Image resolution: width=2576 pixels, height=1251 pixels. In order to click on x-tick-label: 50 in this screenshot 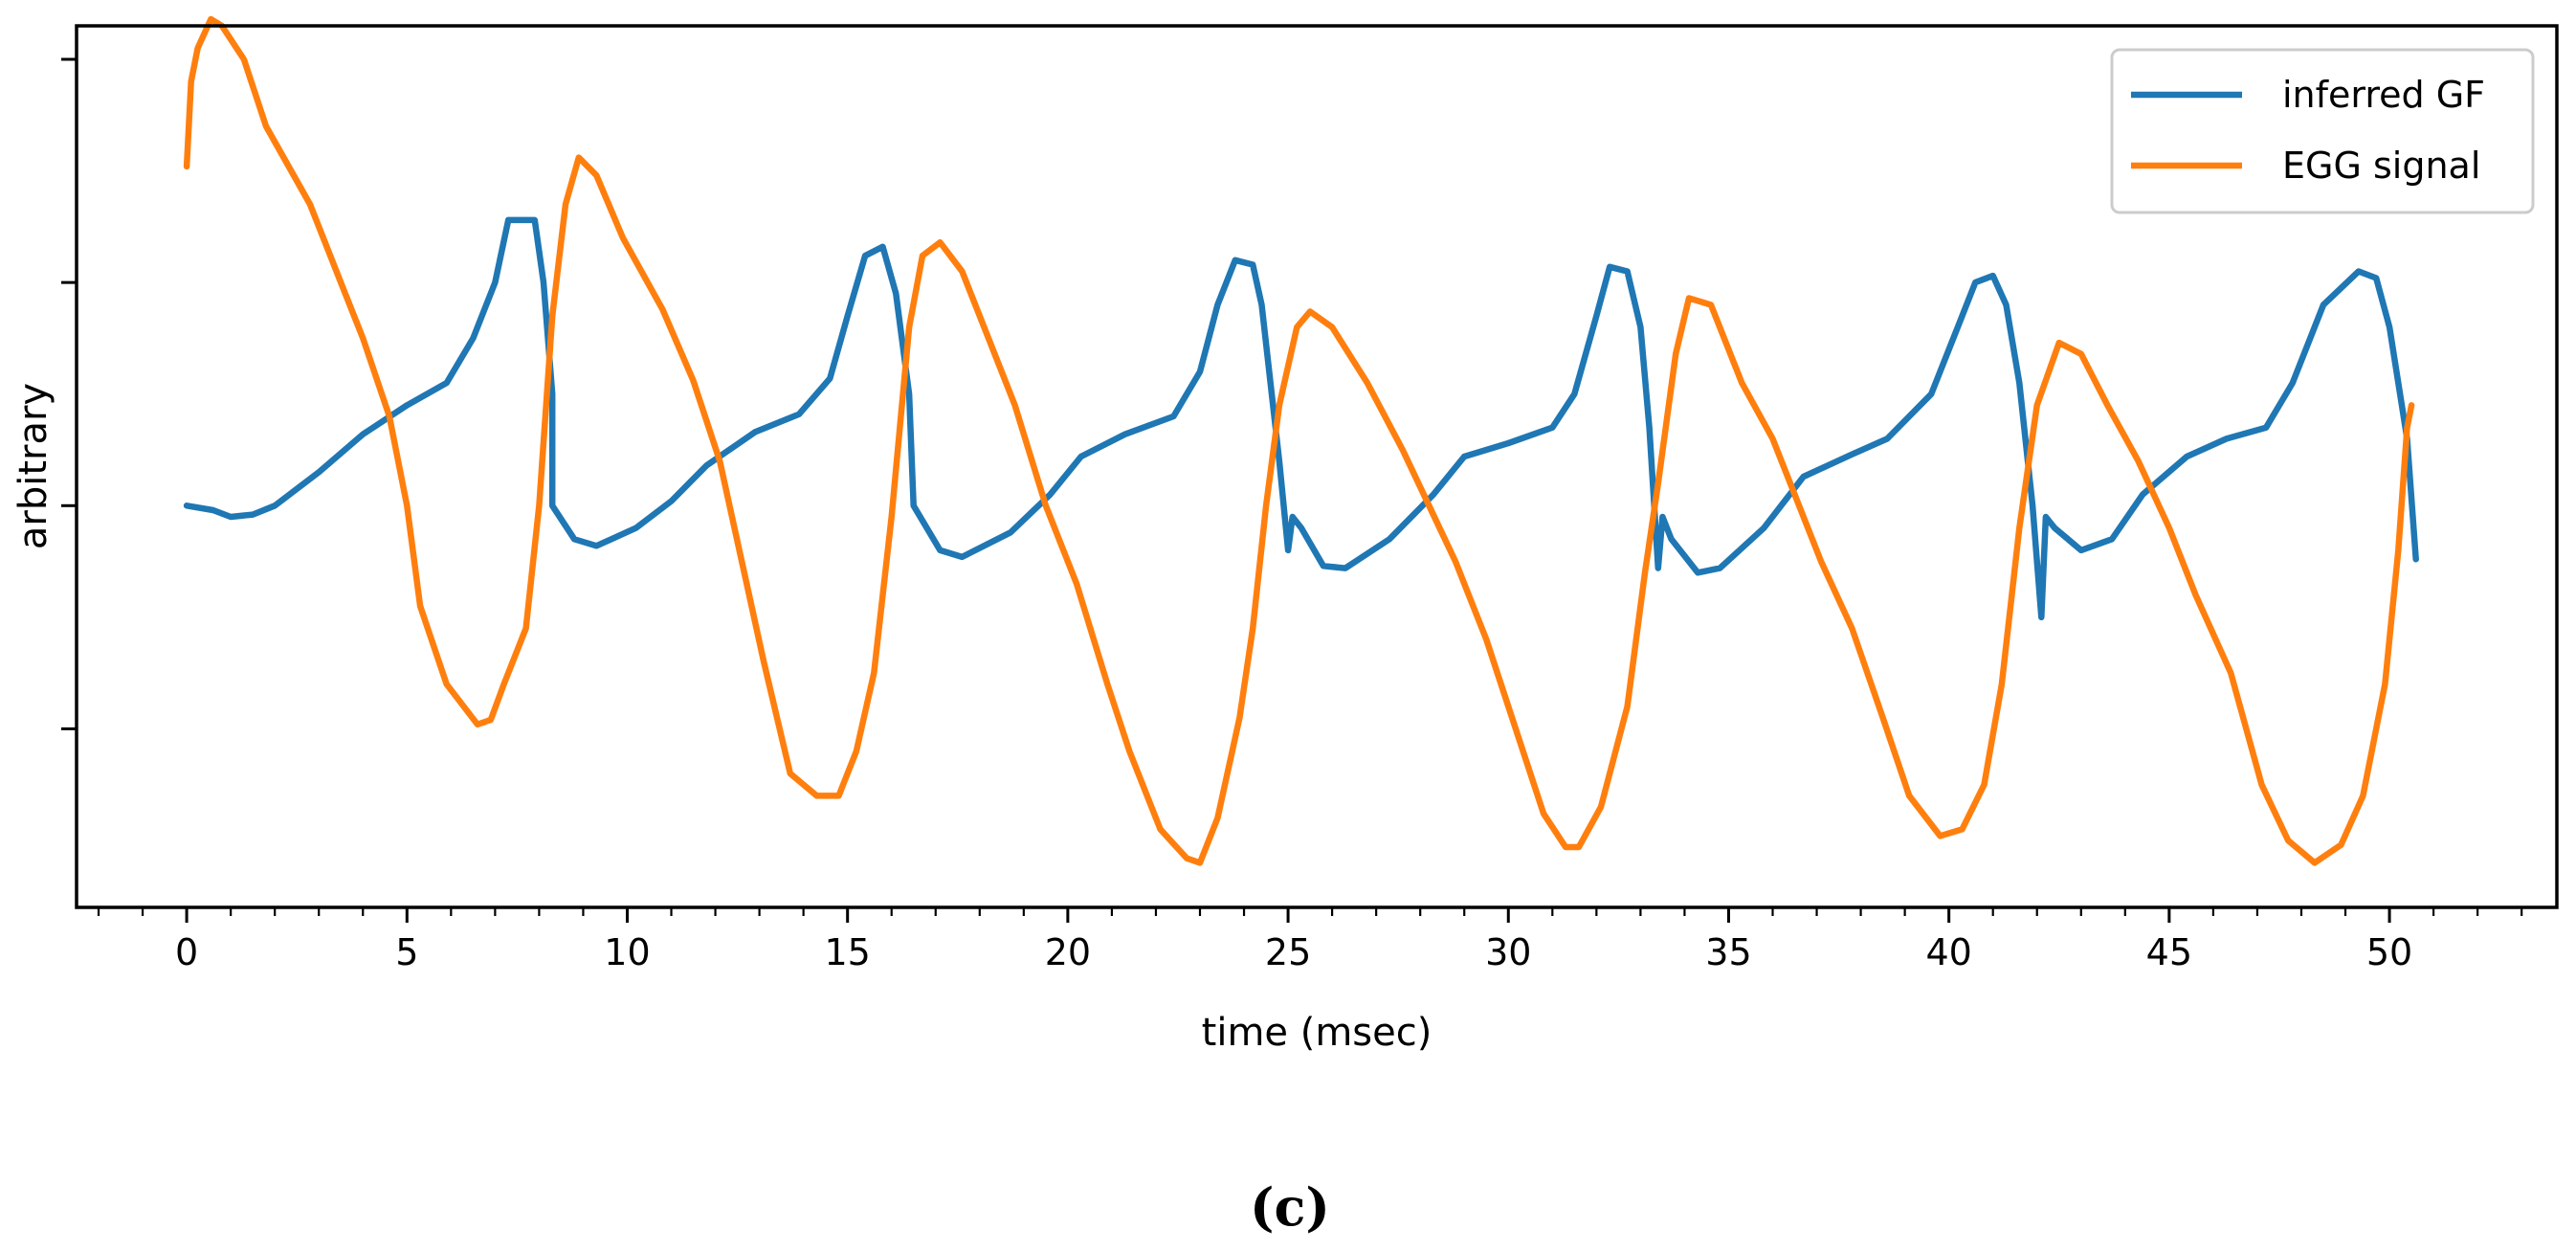, I will do `click(2389, 952)`.